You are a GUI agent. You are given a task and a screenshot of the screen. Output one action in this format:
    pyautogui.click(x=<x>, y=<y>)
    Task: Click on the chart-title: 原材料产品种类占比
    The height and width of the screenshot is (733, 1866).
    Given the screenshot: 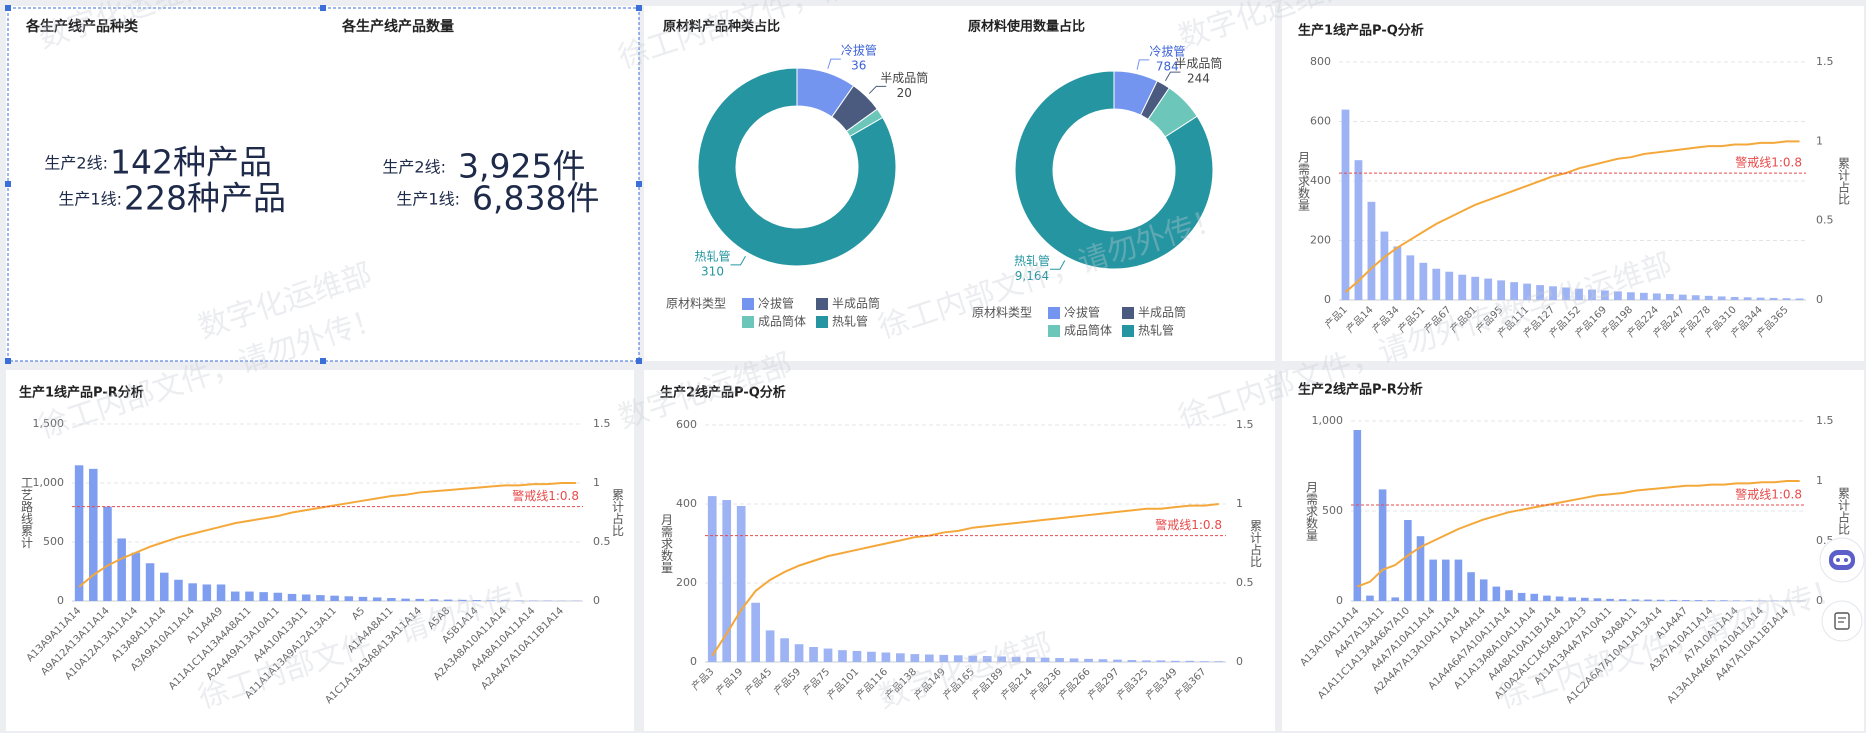 What is the action you would take?
    pyautogui.click(x=721, y=27)
    